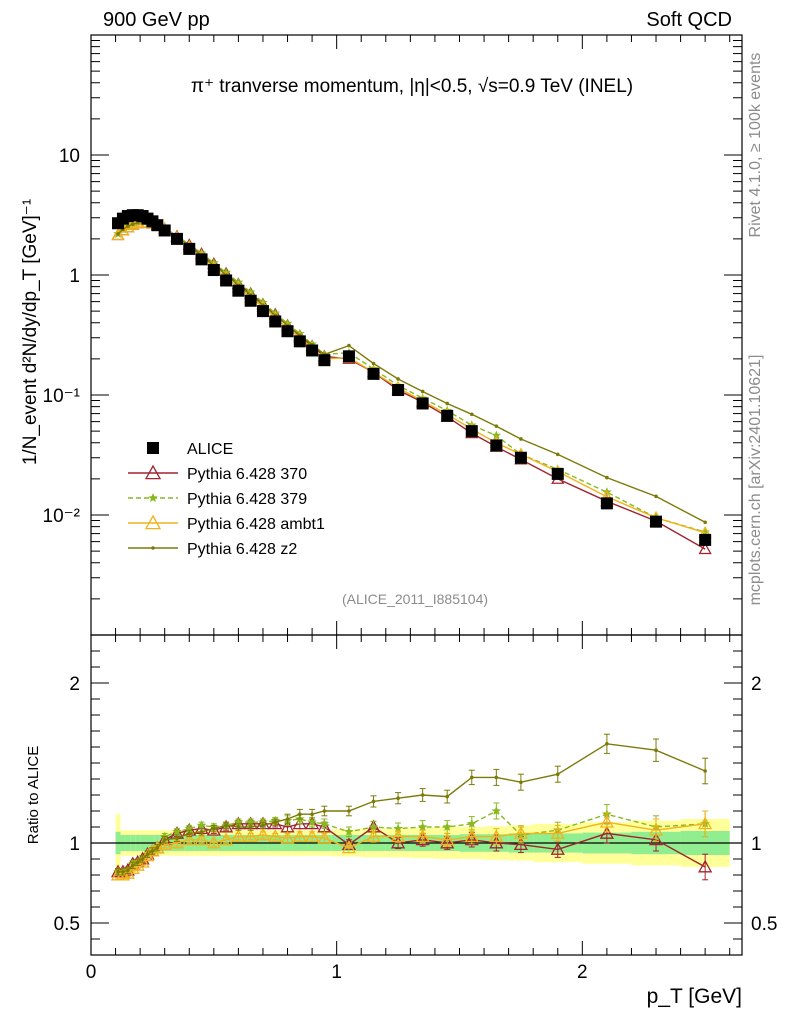 This screenshot has width=786, height=1024. Describe the element at coordinates (30, 332) in the screenshot. I see `main-y-axis-label: 1/N_event d²N/dy/dp_T [GeV]⁻¹` at that location.